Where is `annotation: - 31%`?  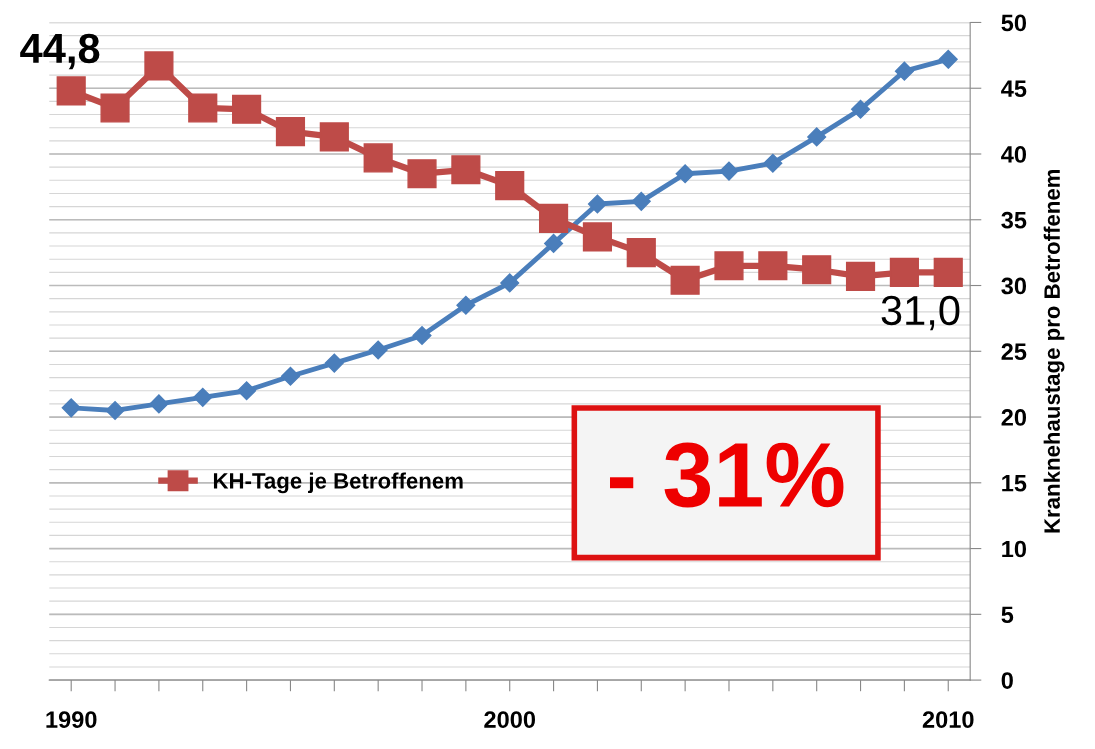
annotation: - 31% is located at coordinates (726, 475).